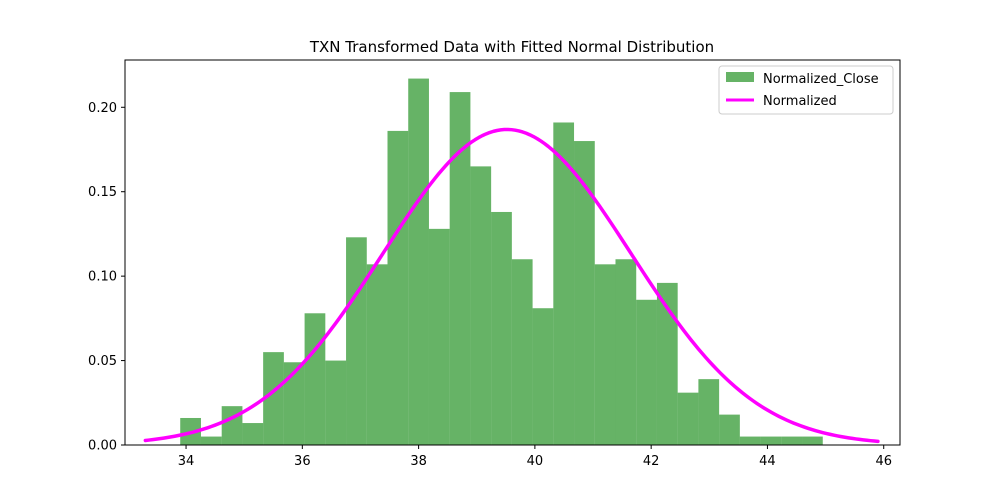  I want to click on y-tick-label: 0.05, so click(102, 361).